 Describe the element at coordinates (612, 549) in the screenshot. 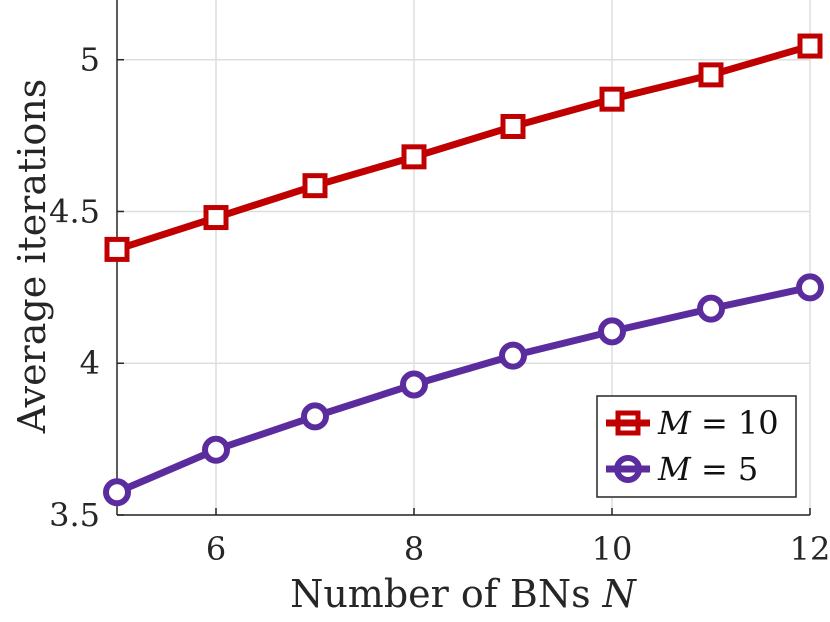

I see `x-tick-label-10: 10` at that location.